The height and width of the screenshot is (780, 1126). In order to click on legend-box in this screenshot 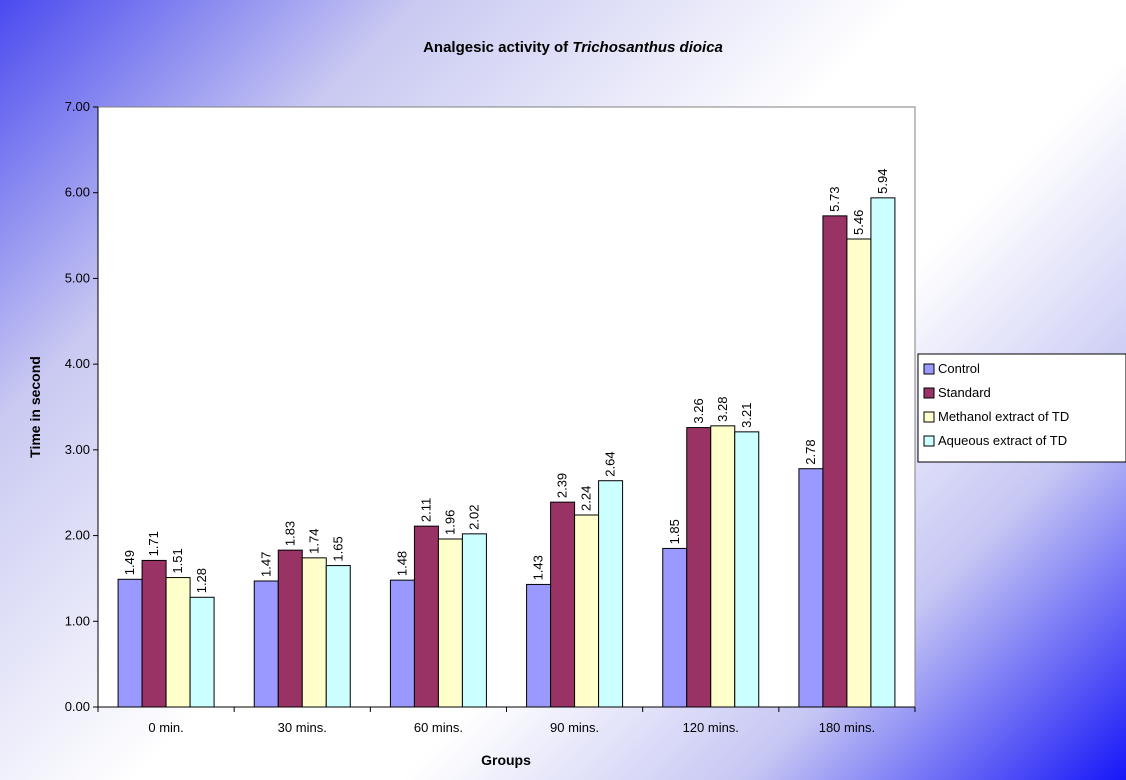, I will do `click(1021, 408)`.